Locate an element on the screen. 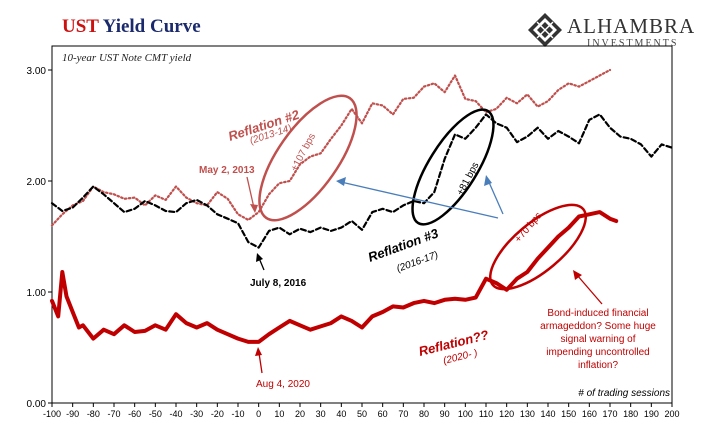 Image resolution: width=705 pixels, height=441 pixels. x-tick-label: -60 is located at coordinates (134, 414).